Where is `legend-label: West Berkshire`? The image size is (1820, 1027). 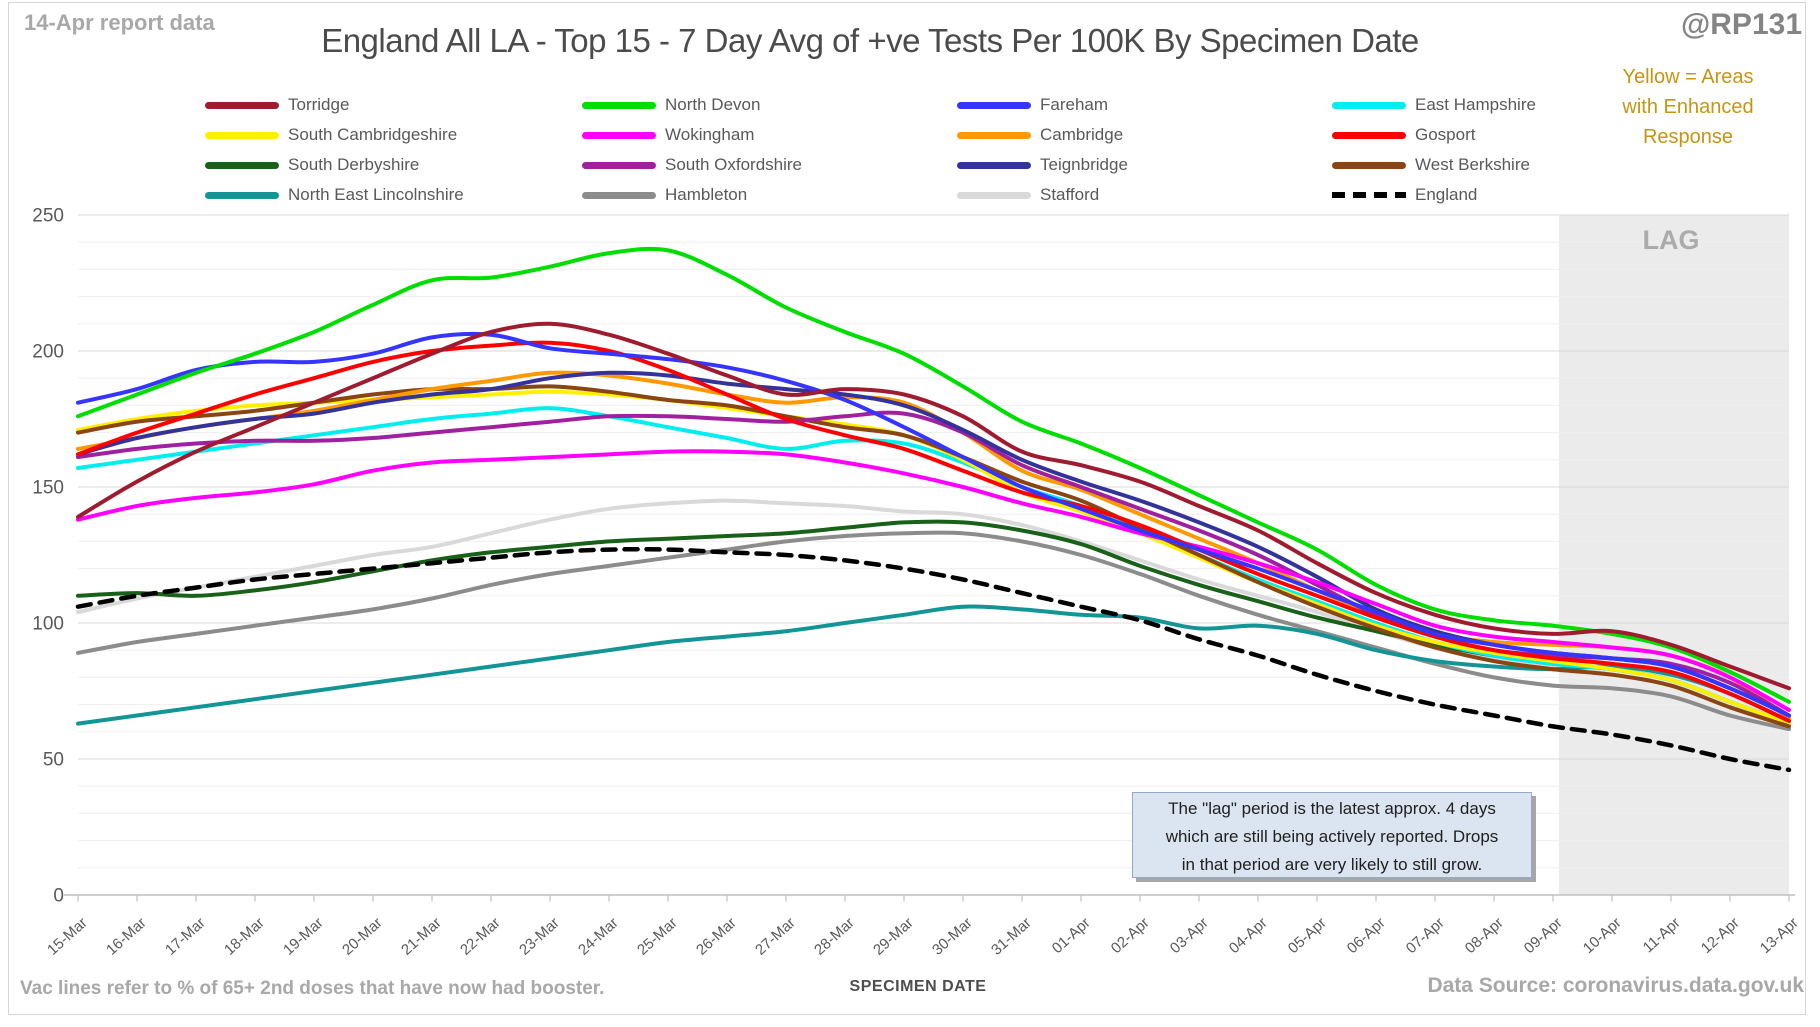 legend-label: West Berkshire is located at coordinates (1472, 164).